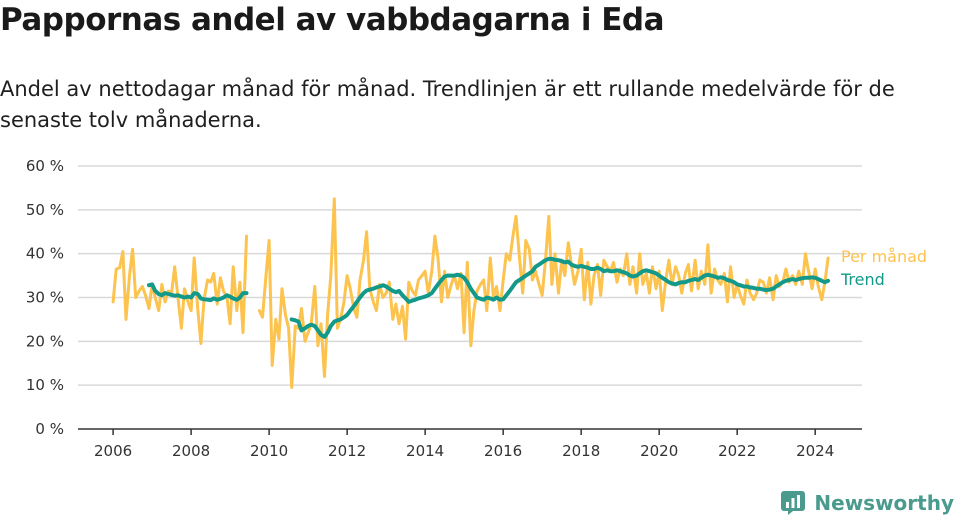 Image resolution: width=960 pixels, height=520 pixels. Describe the element at coordinates (862, 279) in the screenshot. I see `series-label-trend: Trend` at that location.